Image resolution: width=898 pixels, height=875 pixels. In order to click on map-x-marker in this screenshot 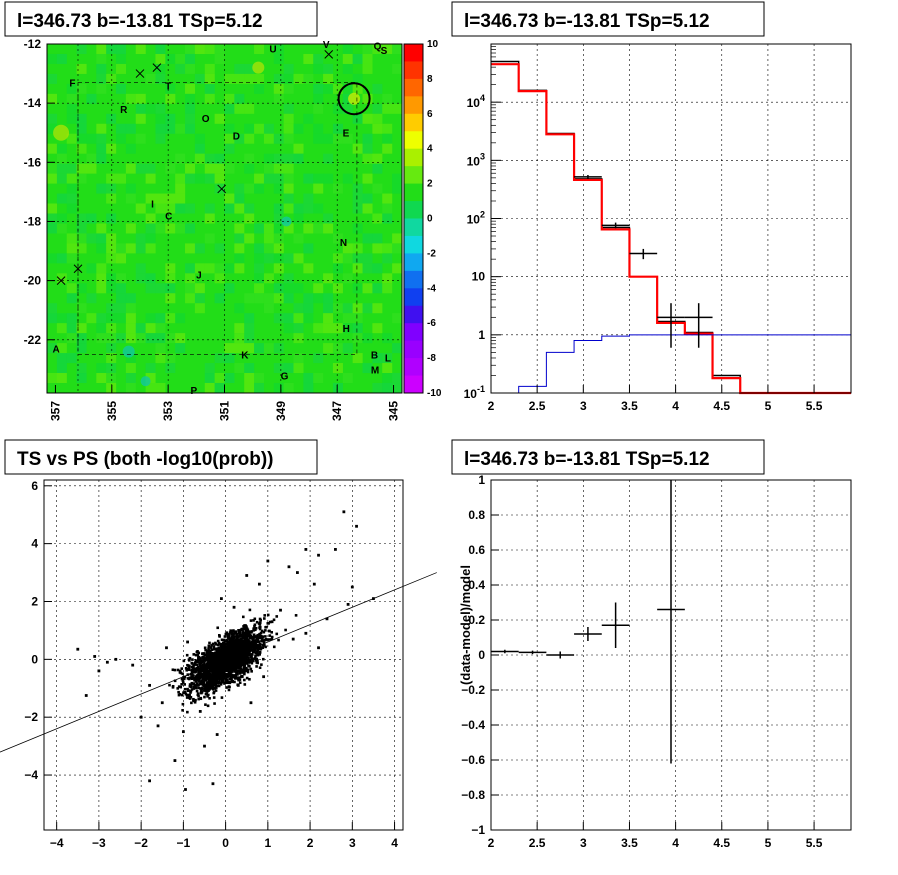, I will do `click(329, 54)`.